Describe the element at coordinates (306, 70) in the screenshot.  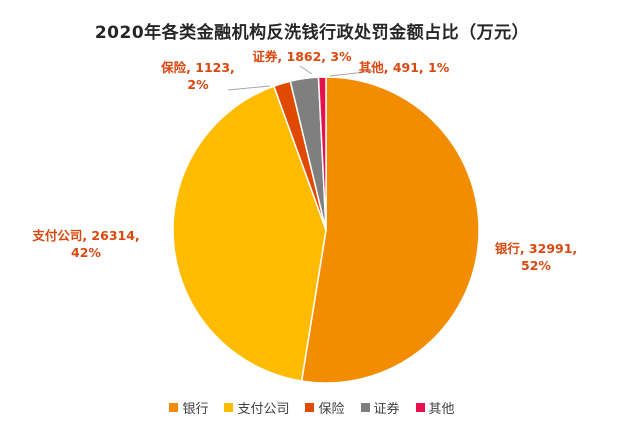
I see `leader-line-securities` at that location.